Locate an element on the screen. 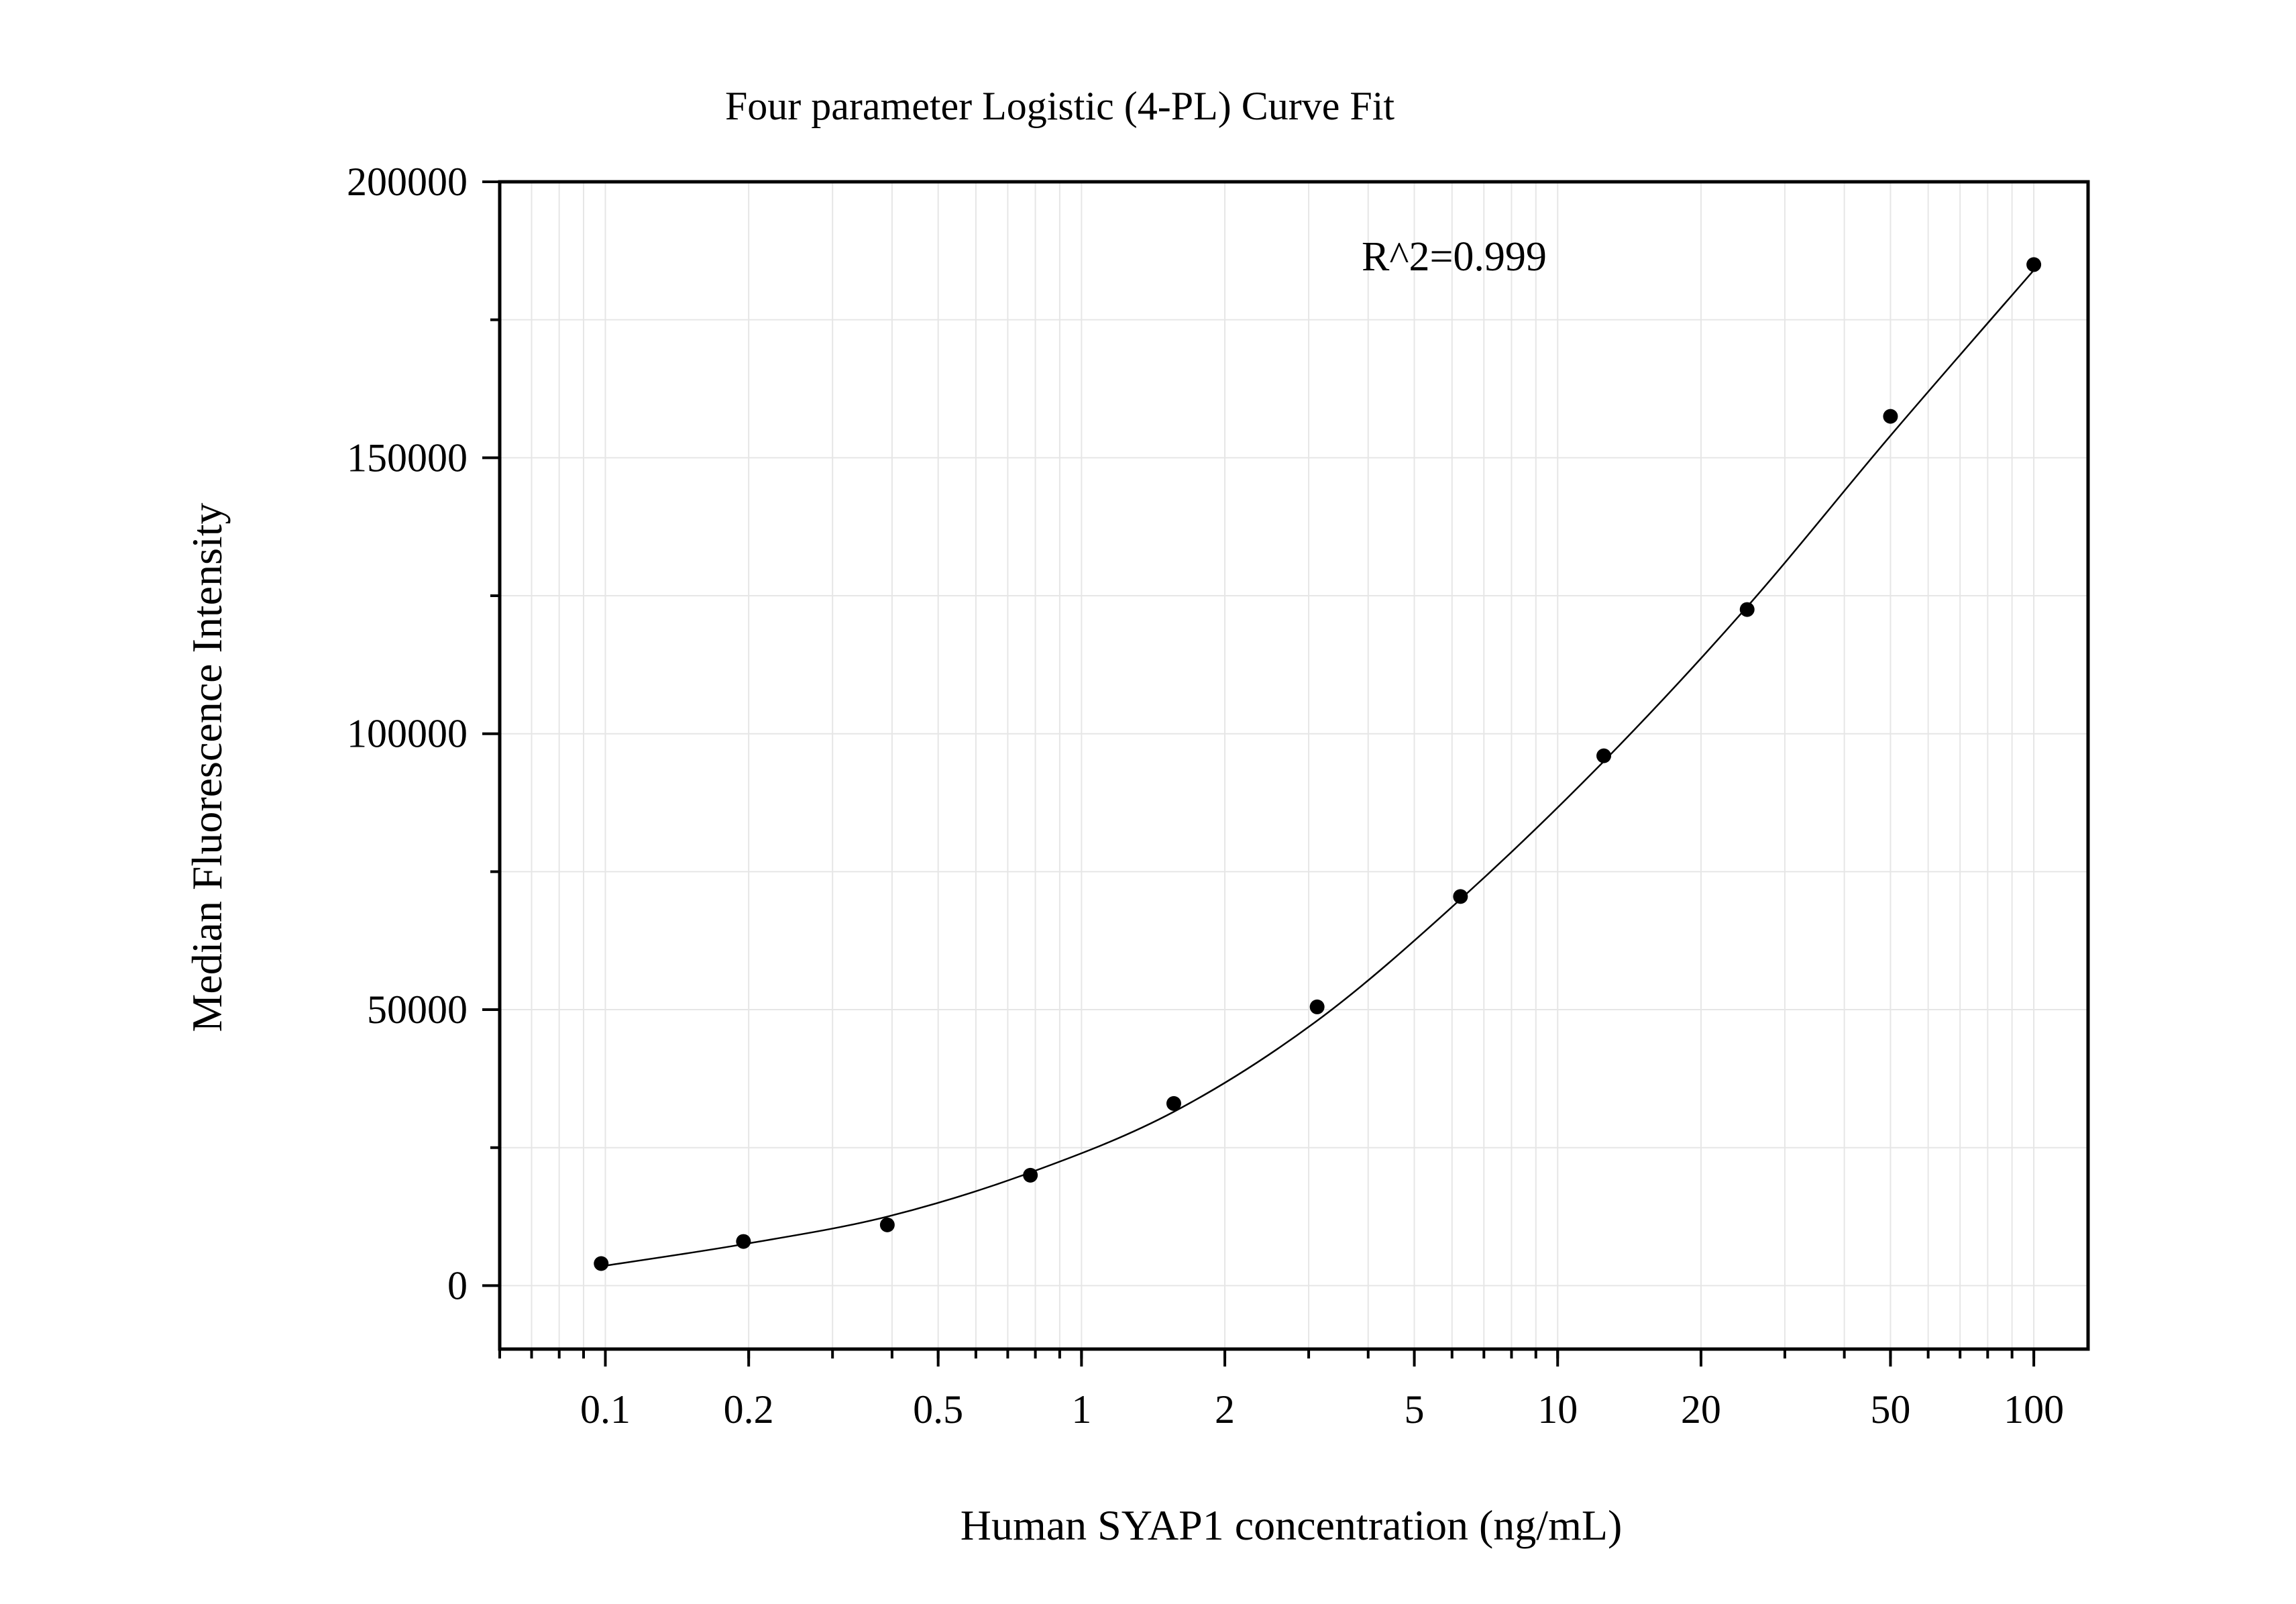  y-axis-label: Median Fluorescence Intensity is located at coordinates (207, 767).